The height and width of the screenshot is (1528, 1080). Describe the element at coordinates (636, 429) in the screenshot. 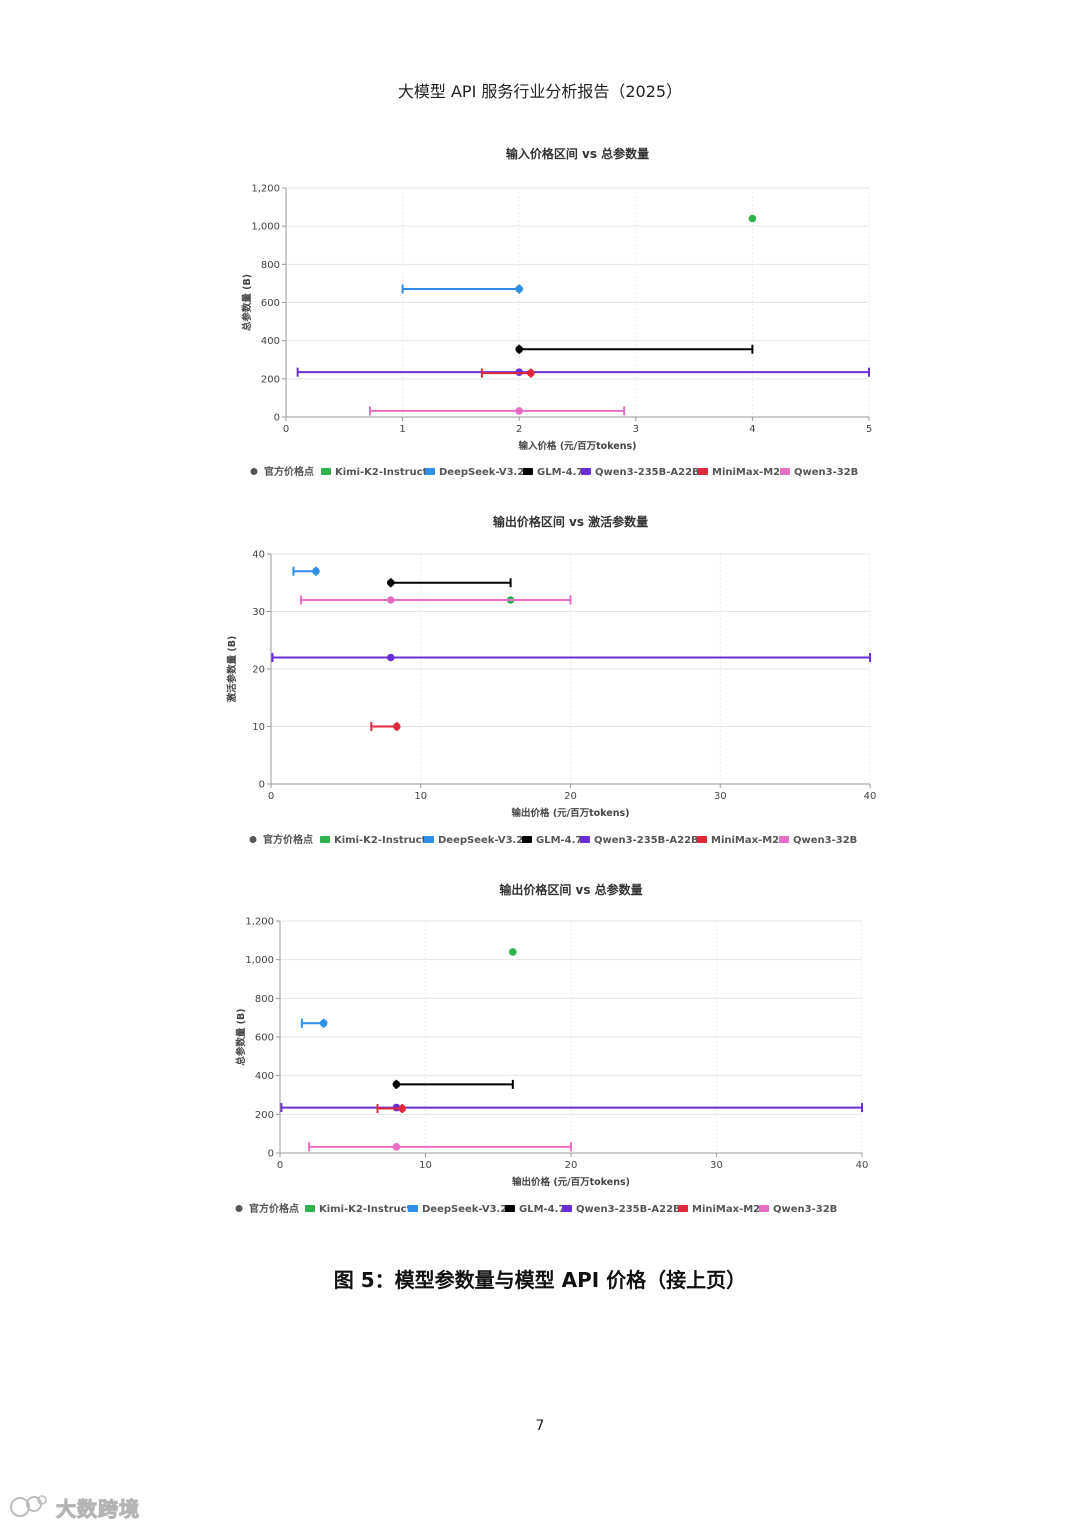

I see `x-tick-label: 3` at that location.